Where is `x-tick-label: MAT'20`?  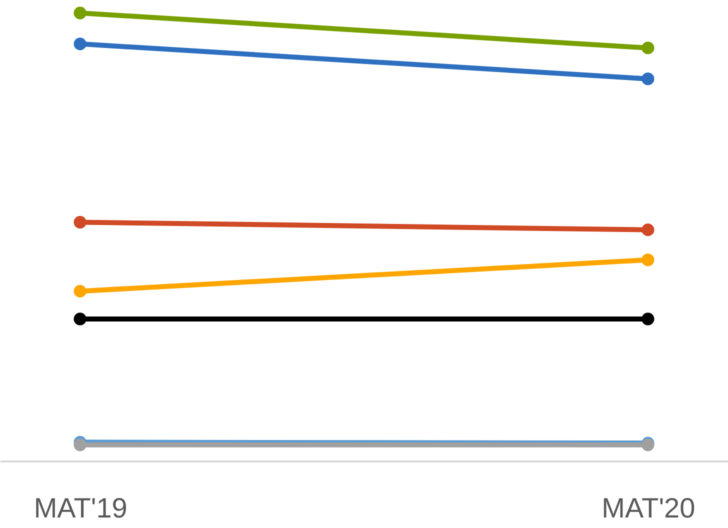 x-tick-label: MAT'20 is located at coordinates (649, 508).